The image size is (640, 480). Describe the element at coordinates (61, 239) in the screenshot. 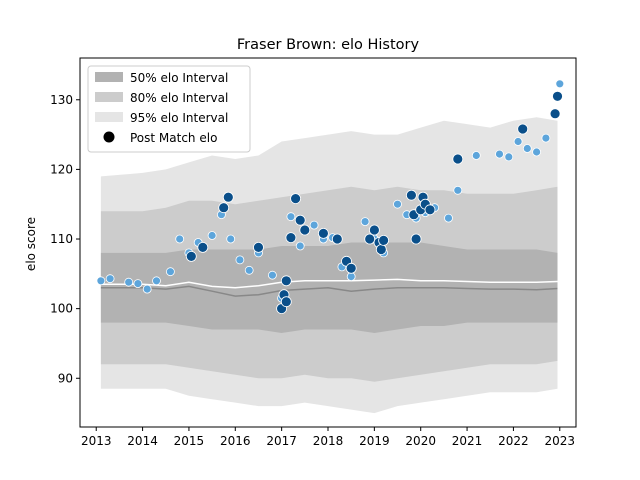

I see `y-tick-label: 110` at that location.